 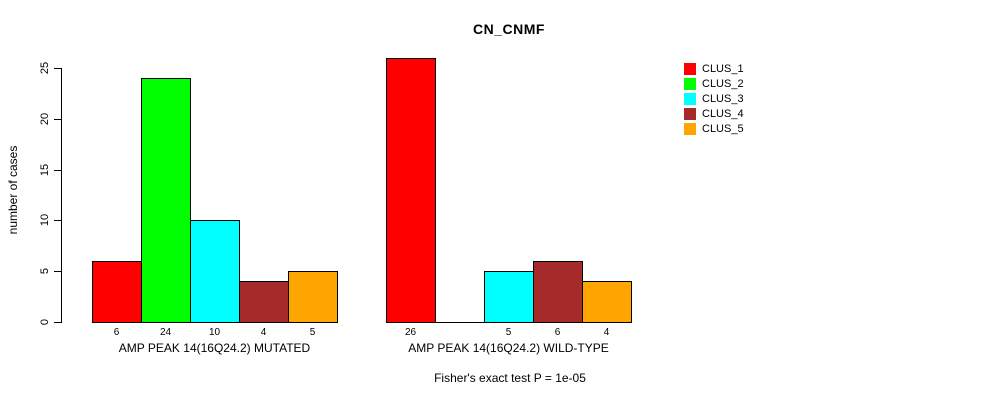 What do you see at coordinates (215, 271) in the screenshot?
I see `bar-clus_3-group1` at bounding box center [215, 271].